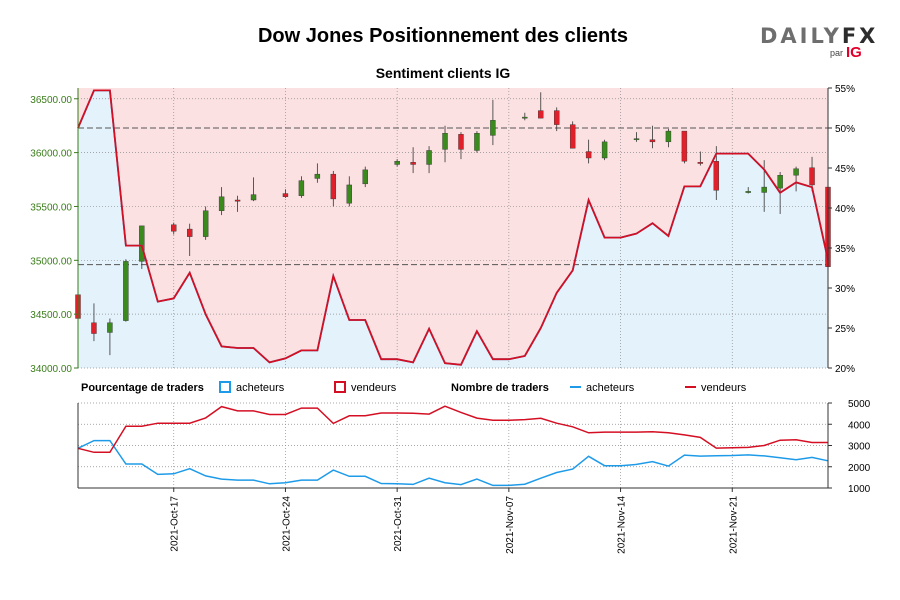 This screenshot has height=600, width=900. Describe the element at coordinates (845, 329) in the screenshot. I see `percent-tick-label: 25%` at that location.